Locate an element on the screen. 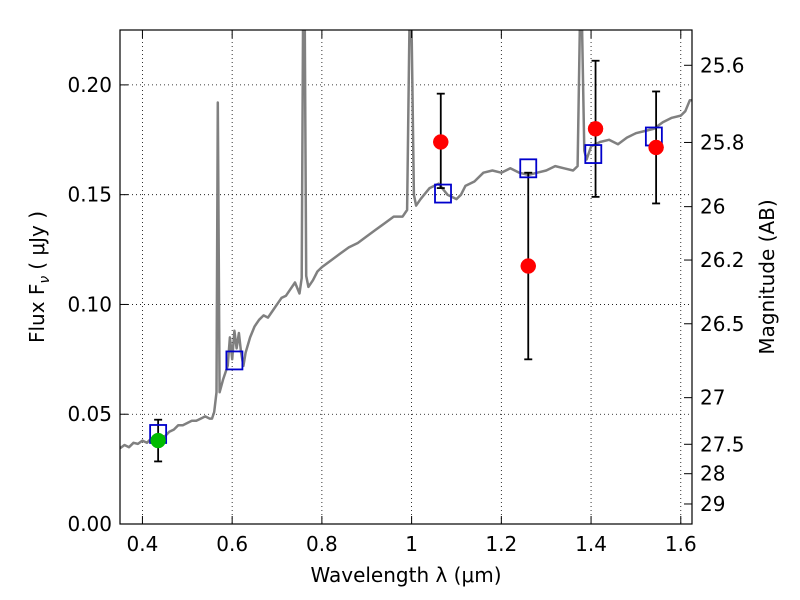  svg-text:Flux Fν( μJy ): Flux Fν ( μJy ) is located at coordinates (39, 277).